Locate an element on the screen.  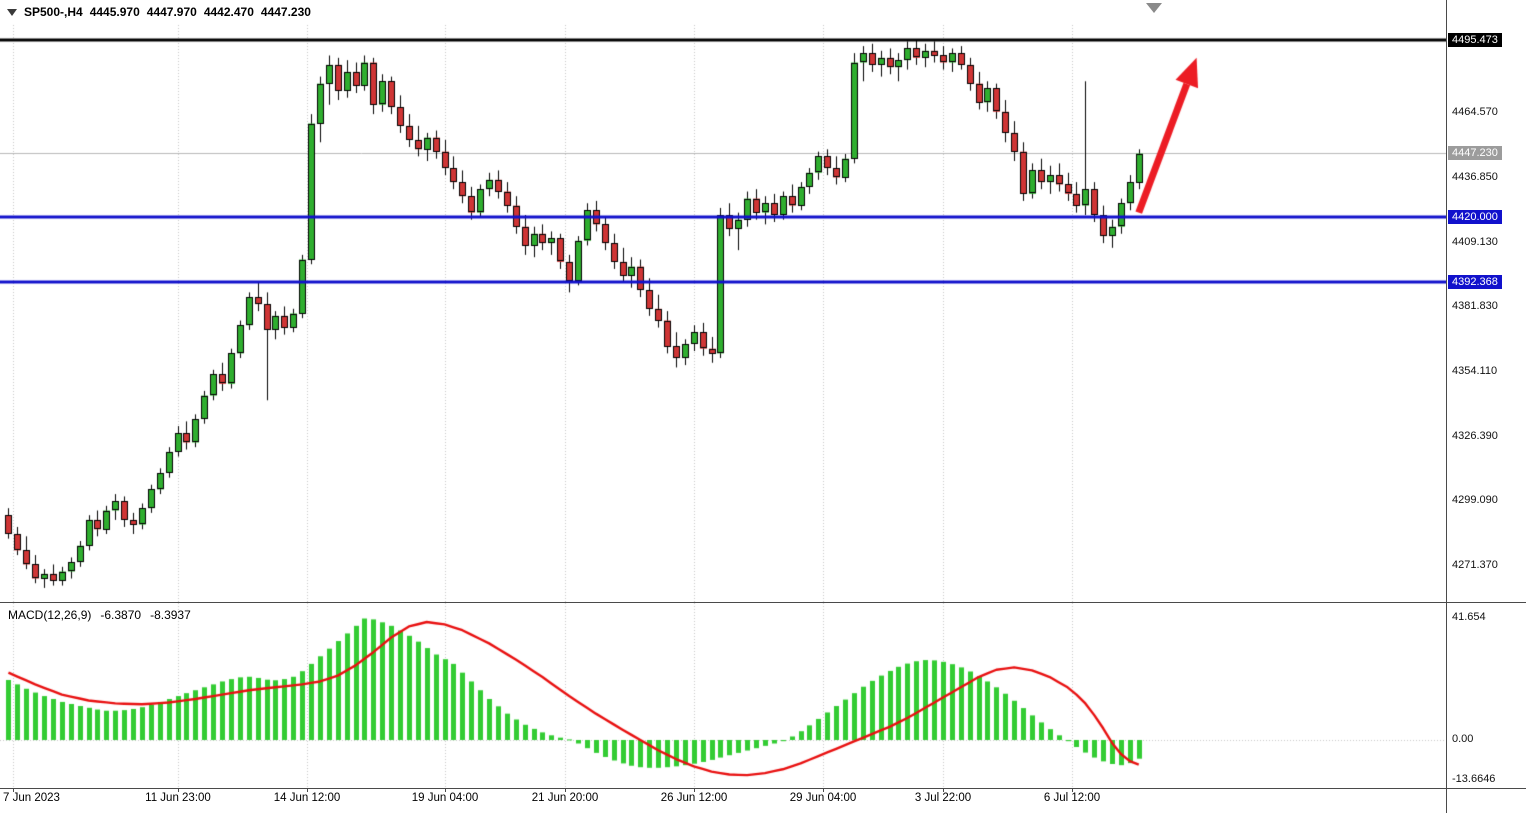
time-axis-separator is located at coordinates (763, 788).